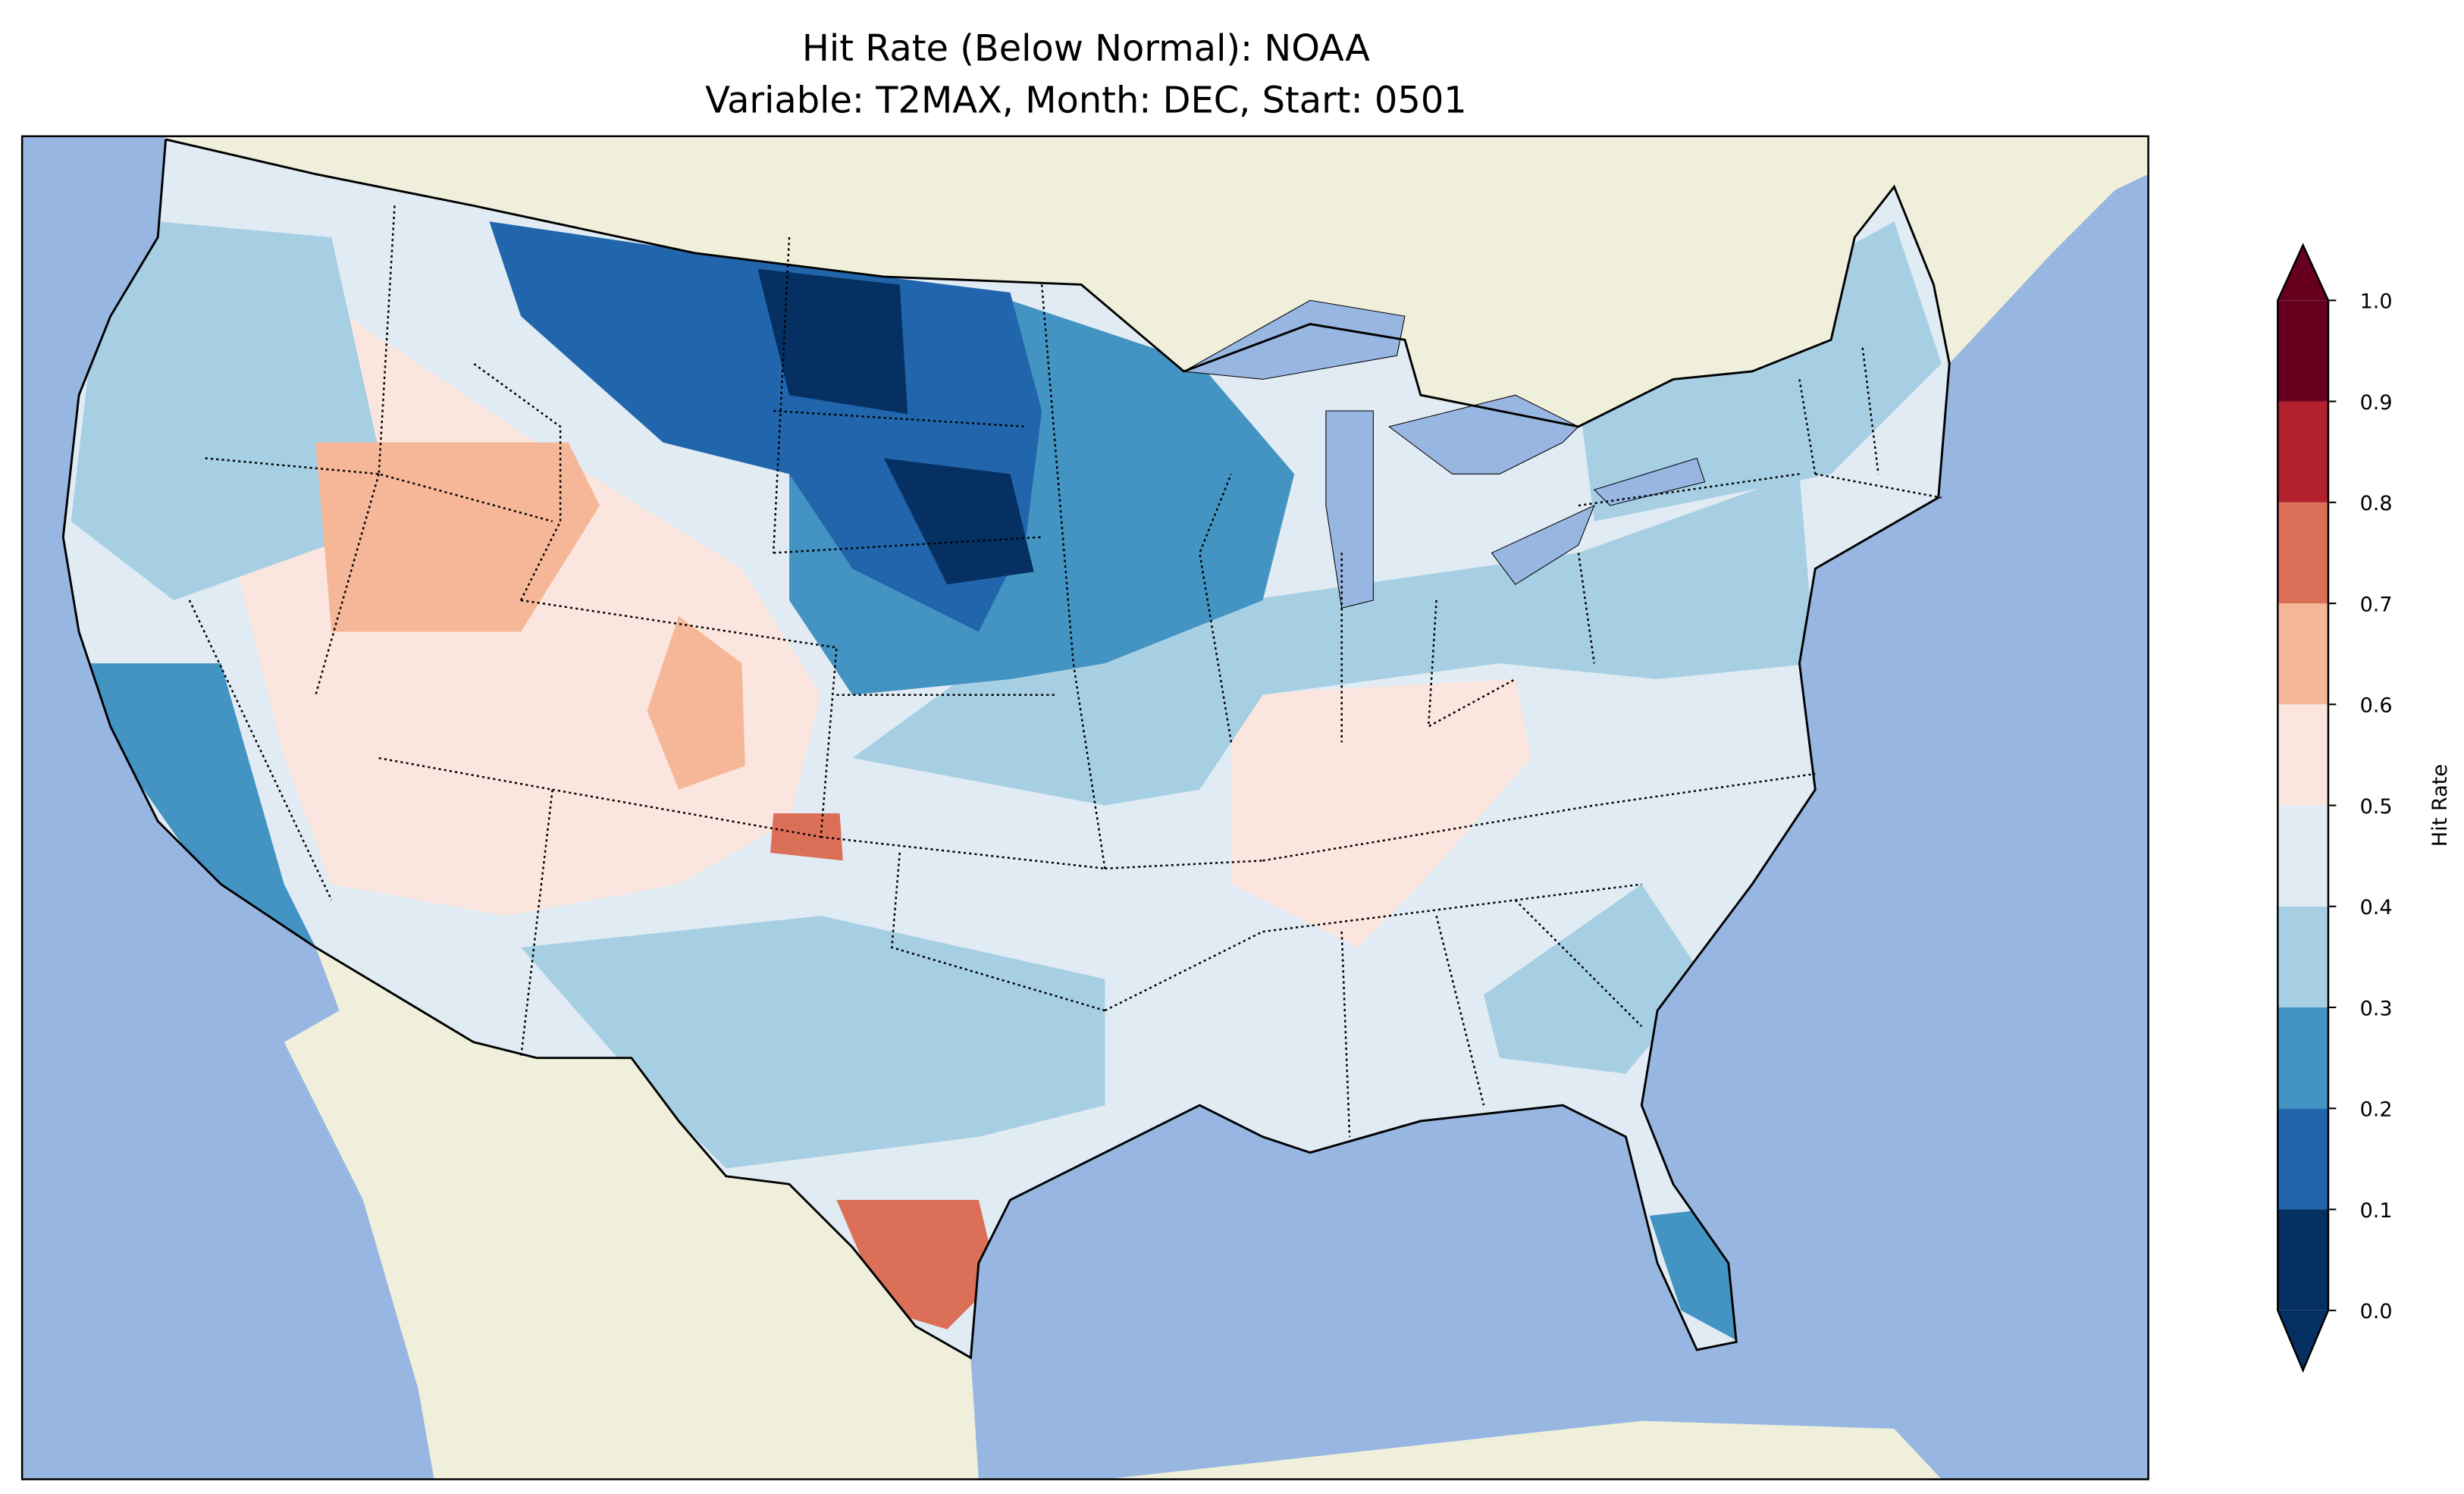  I want to click on colorbar-tick-label: 0.6, so click(2377, 706).